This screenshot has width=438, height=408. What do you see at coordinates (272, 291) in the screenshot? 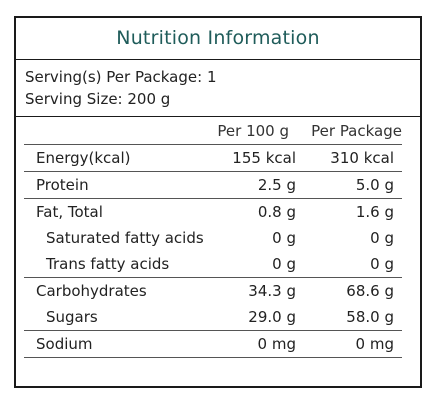
I see `per-100g-value: 34.3 g` at bounding box center [272, 291].